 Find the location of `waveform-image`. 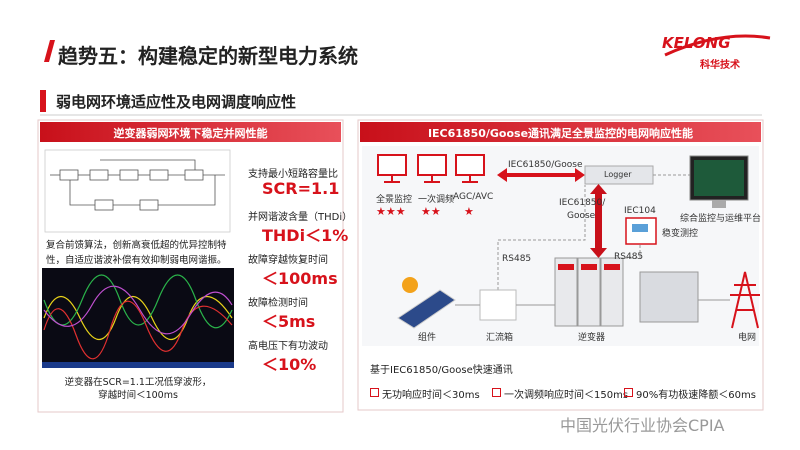

waveform-image is located at coordinates (138, 318).